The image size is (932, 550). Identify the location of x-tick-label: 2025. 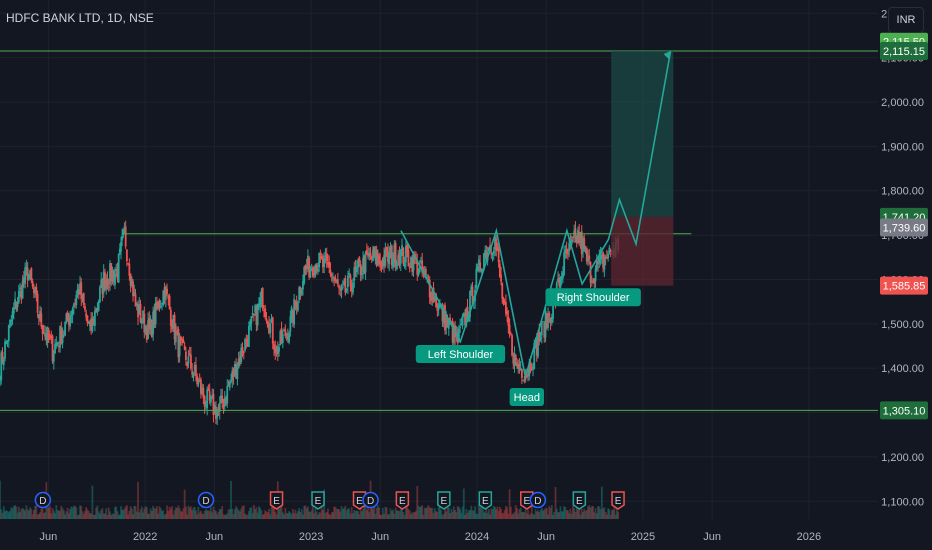
(643, 537).